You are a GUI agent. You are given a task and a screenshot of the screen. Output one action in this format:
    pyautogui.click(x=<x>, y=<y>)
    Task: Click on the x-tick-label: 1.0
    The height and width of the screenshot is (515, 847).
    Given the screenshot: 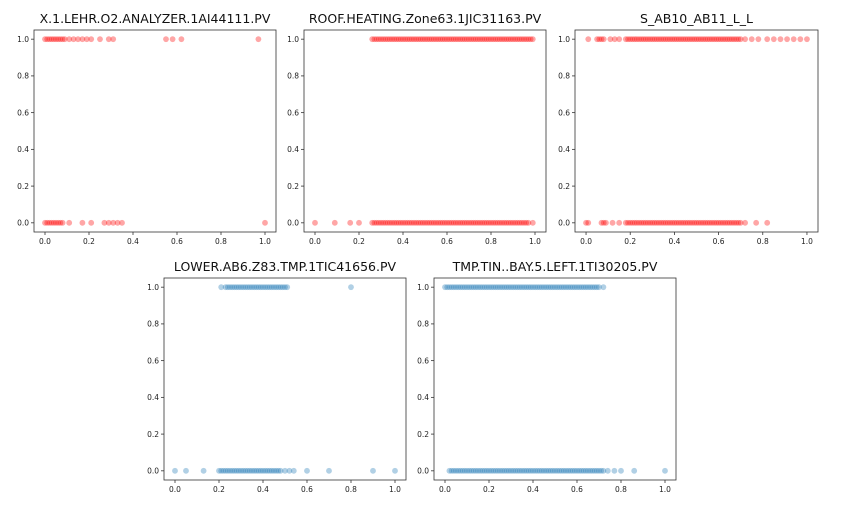 What is the action you would take?
    pyautogui.click(x=665, y=489)
    